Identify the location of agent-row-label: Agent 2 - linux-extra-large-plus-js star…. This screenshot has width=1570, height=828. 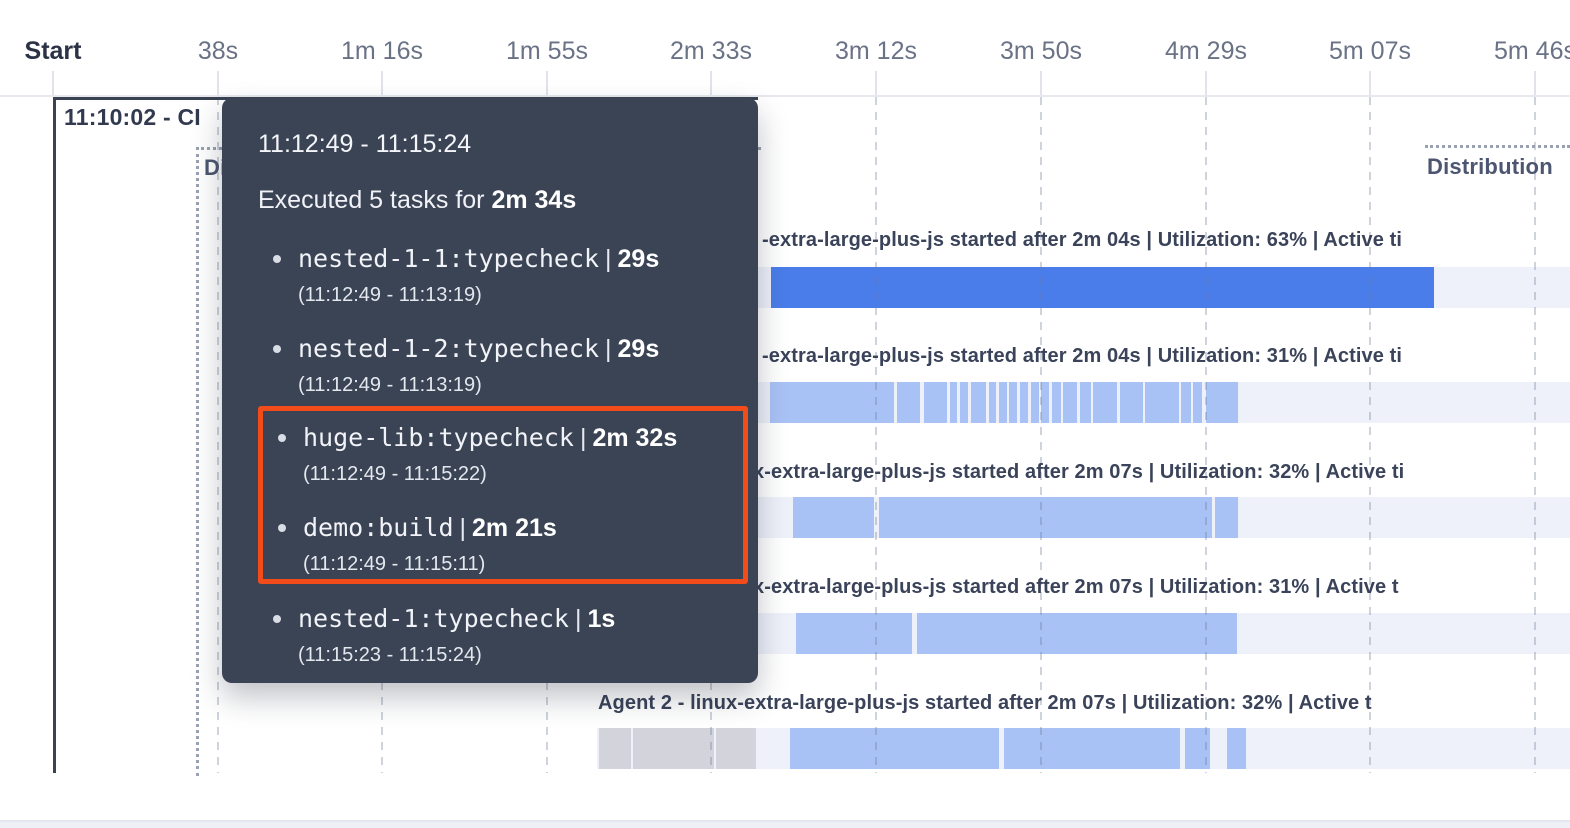
(985, 703).